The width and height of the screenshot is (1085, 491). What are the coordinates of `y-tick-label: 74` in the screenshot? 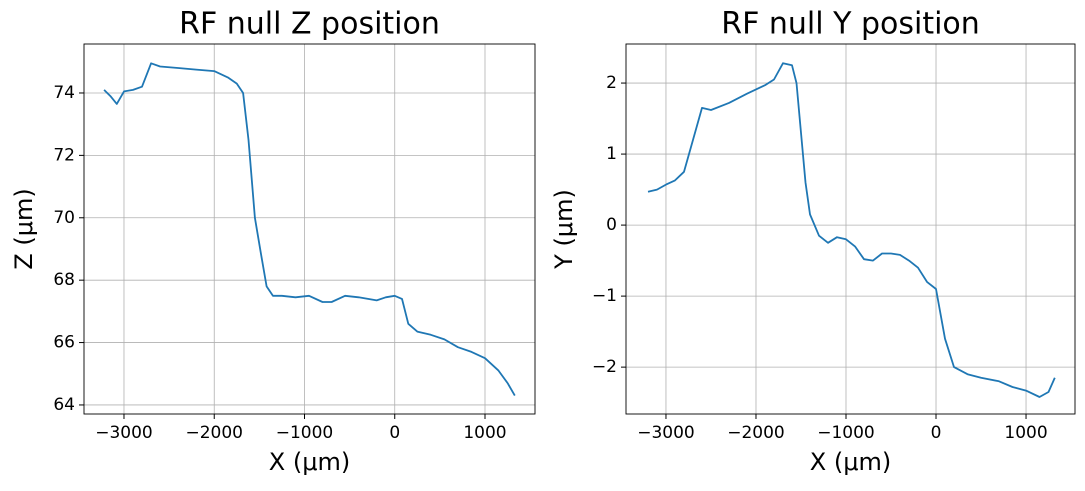 It's located at (64, 93).